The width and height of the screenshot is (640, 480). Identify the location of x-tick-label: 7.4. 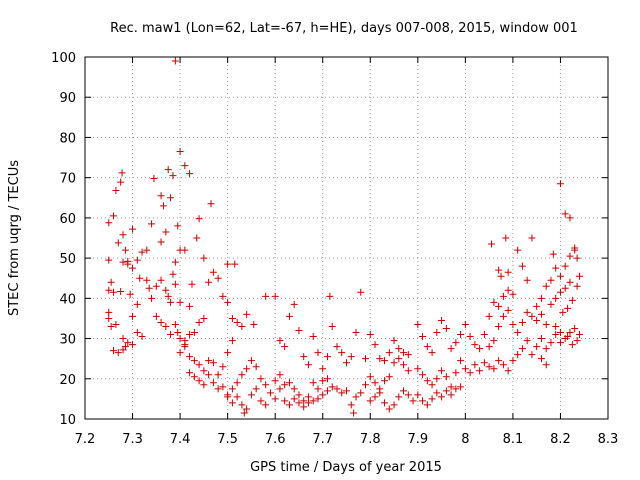
(180, 439).